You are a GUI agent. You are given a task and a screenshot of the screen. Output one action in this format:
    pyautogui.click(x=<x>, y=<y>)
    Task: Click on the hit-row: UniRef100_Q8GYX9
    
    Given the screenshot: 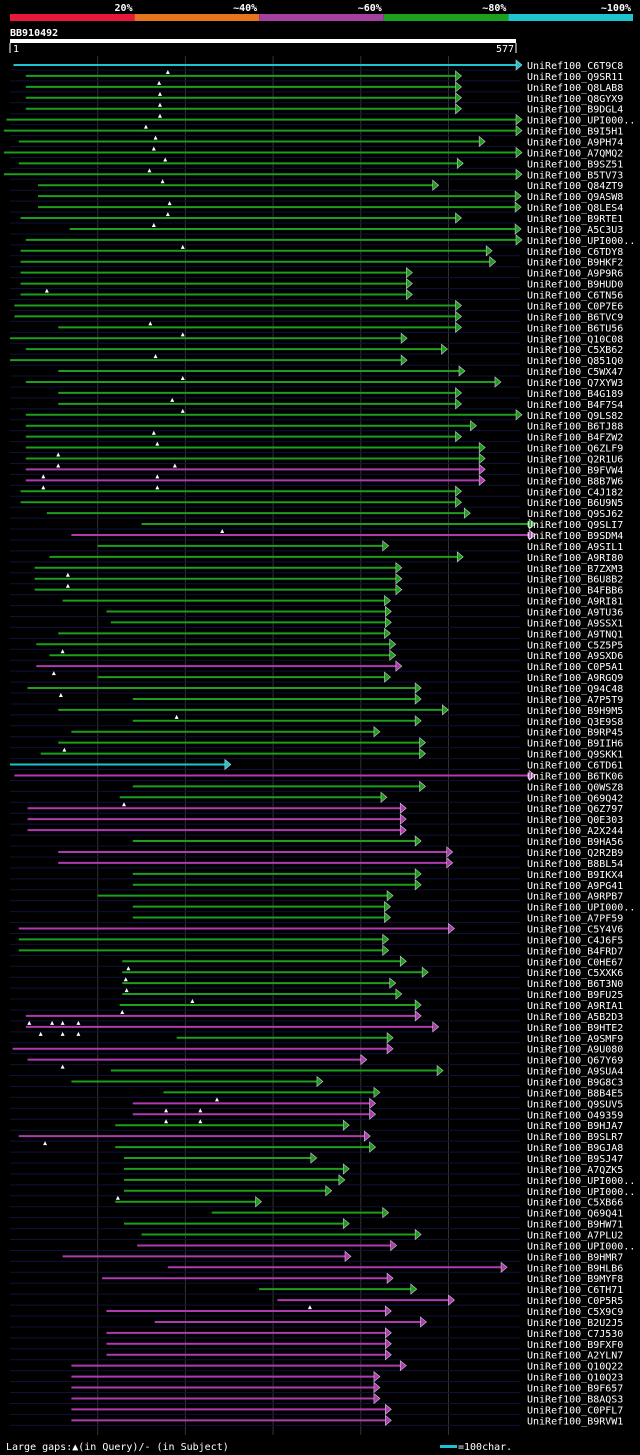 What is the action you would take?
    pyautogui.click(x=316, y=99)
    